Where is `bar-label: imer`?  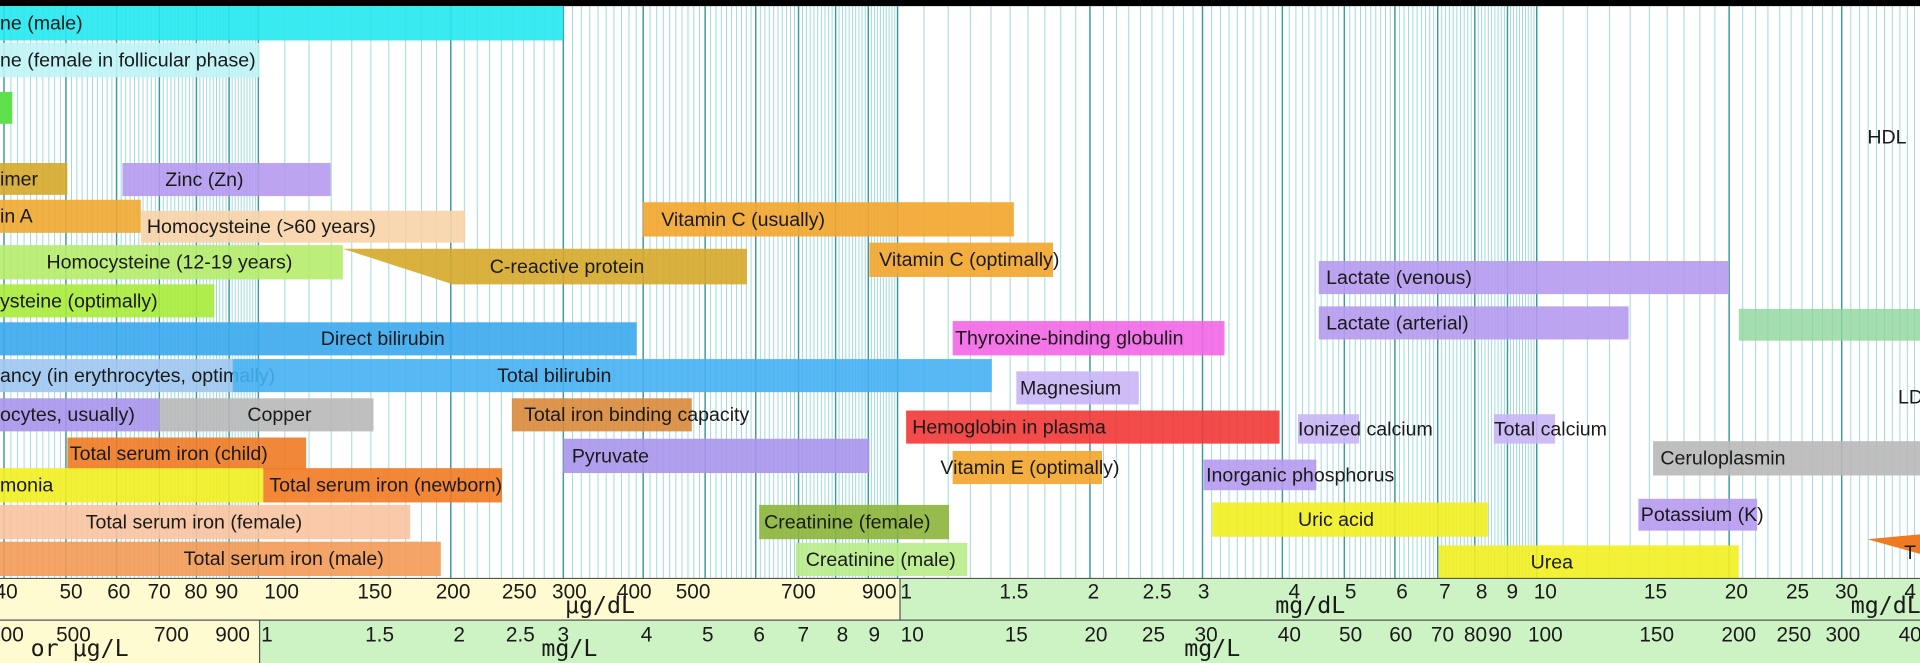
bar-label: imer is located at coordinates (19, 179).